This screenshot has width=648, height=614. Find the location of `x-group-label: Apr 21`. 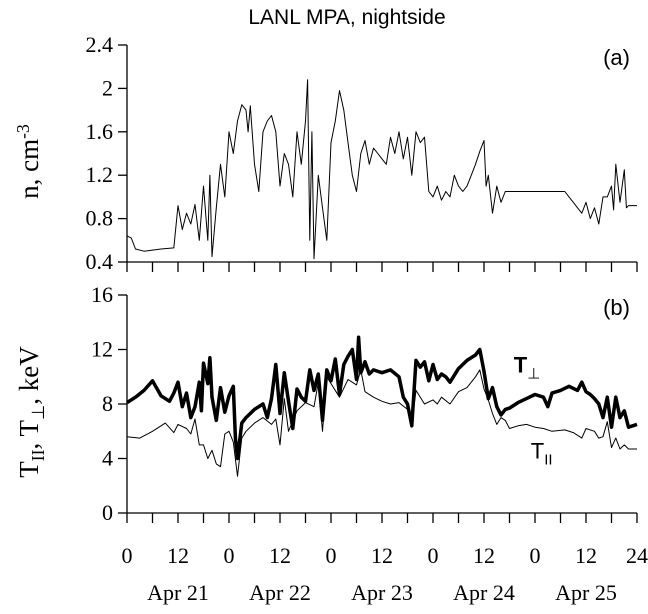

x-group-label: Apr 21 is located at coordinates (178, 592).